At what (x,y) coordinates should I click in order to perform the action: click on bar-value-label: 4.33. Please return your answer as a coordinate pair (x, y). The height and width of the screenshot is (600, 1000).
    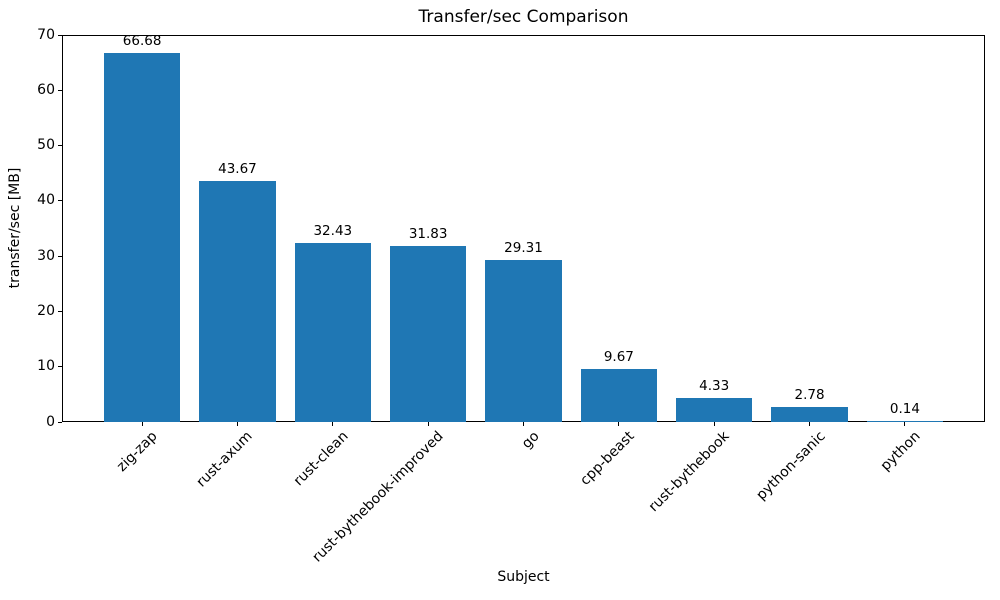
    Looking at the image, I should click on (714, 386).